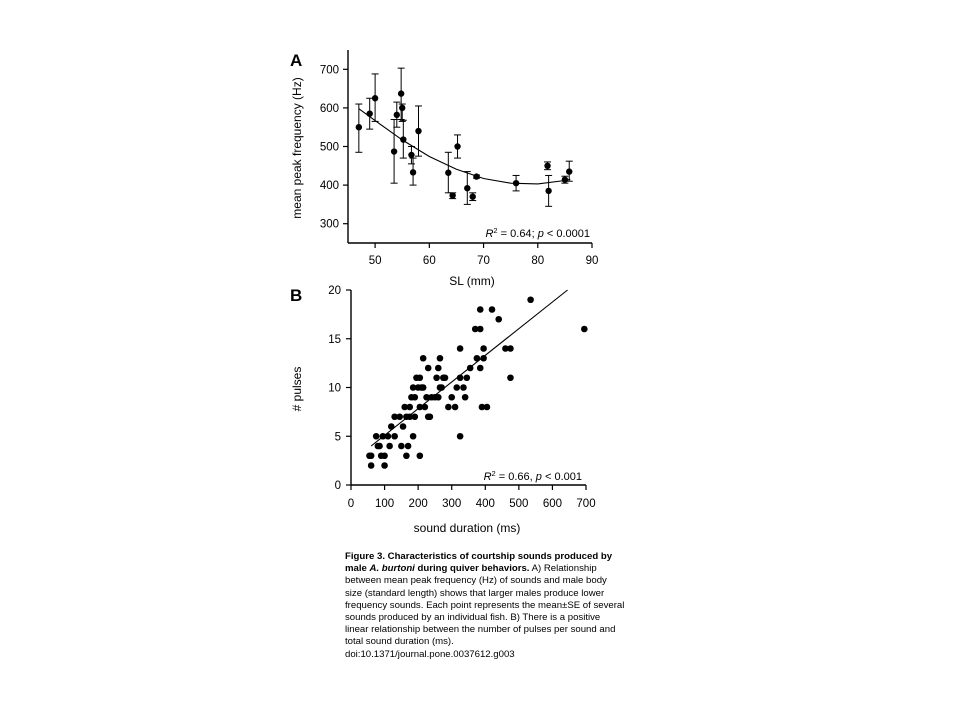 This screenshot has width=960, height=720. What do you see at coordinates (592, 261) in the screenshot?
I see `panel-a-x-tick-label: 90` at bounding box center [592, 261].